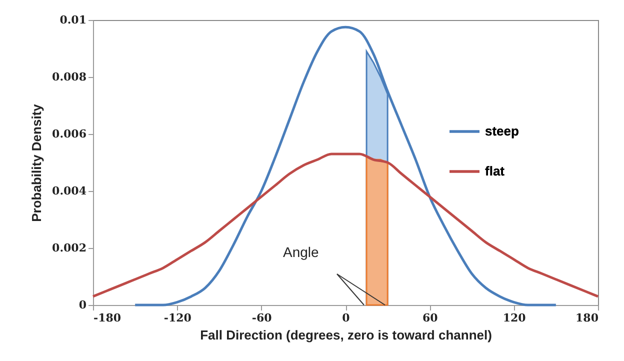 Image resolution: width=624 pixels, height=361 pixels. I want to click on legend-label: flat, so click(495, 171).